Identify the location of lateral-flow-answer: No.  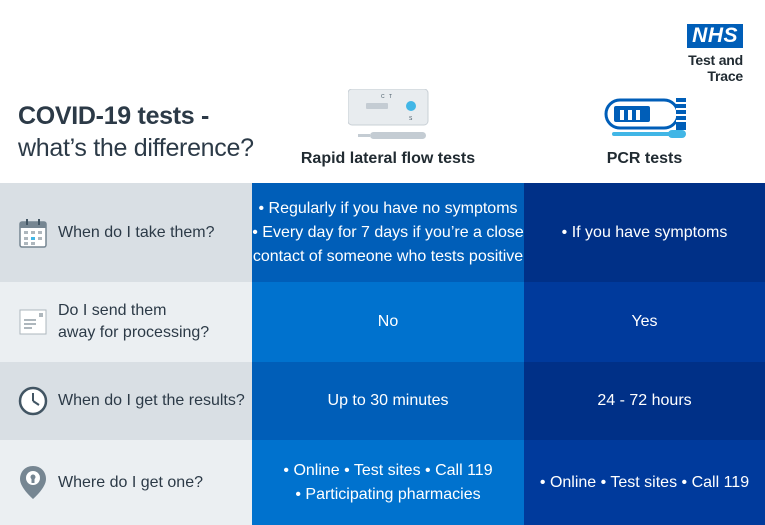
(388, 322).